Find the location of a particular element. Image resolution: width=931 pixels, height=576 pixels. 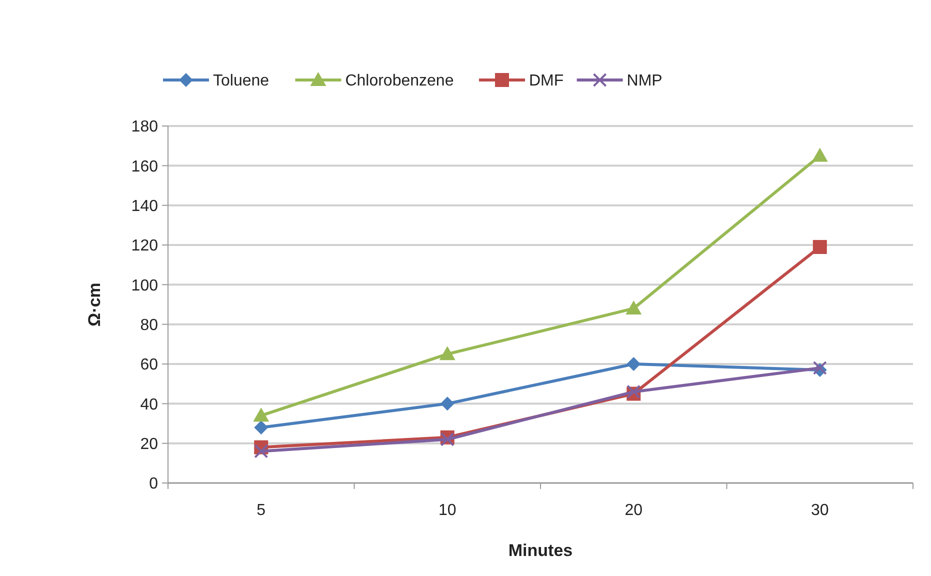

y-axis-title: Ω·cm is located at coordinates (94, 304).